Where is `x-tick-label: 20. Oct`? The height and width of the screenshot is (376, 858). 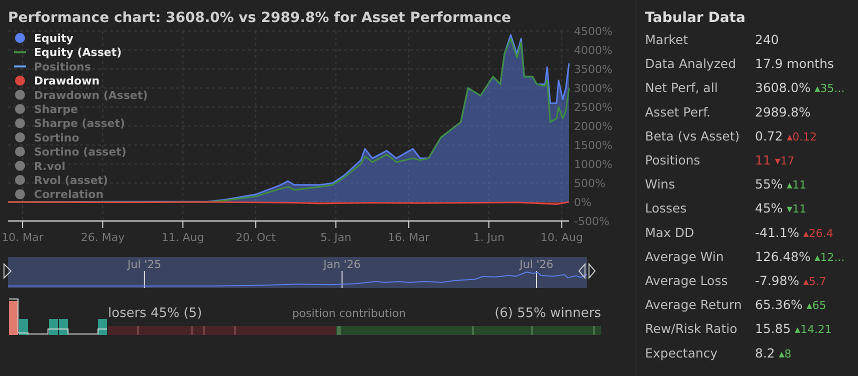
x-tick-label: 20. Oct is located at coordinates (256, 237).